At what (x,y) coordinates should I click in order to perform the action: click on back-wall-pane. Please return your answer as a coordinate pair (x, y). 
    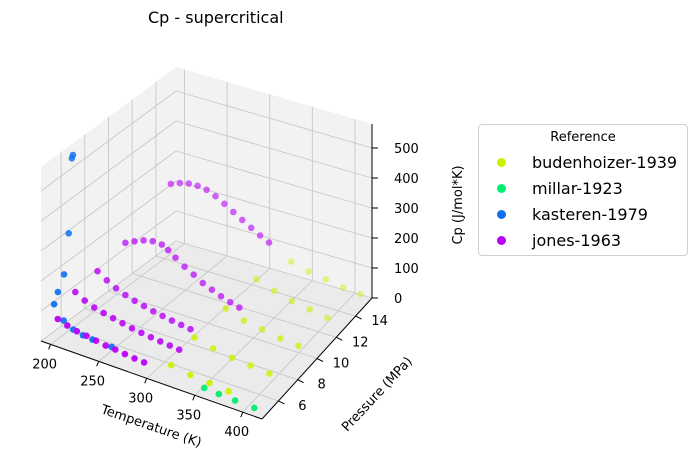
    Looking at the image, I should click on (274, 182).